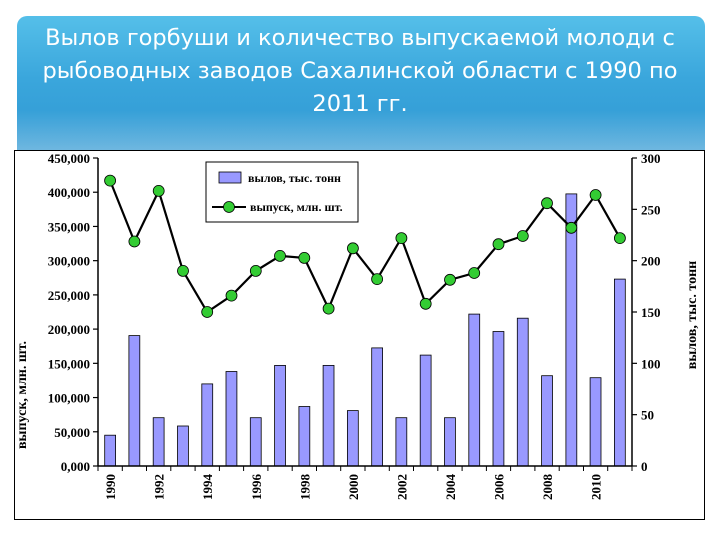 The image size is (720, 540). I want to click on point-2000, so click(352, 248).